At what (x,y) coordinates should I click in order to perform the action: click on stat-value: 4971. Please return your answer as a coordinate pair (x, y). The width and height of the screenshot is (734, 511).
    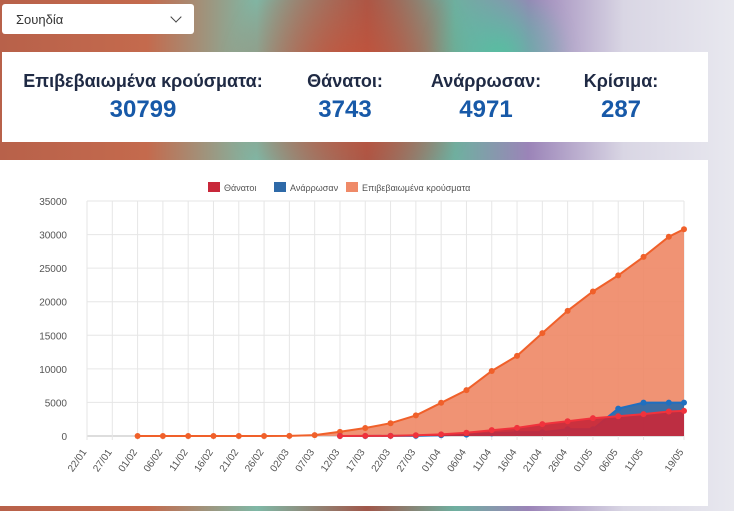
    Looking at the image, I should click on (486, 109).